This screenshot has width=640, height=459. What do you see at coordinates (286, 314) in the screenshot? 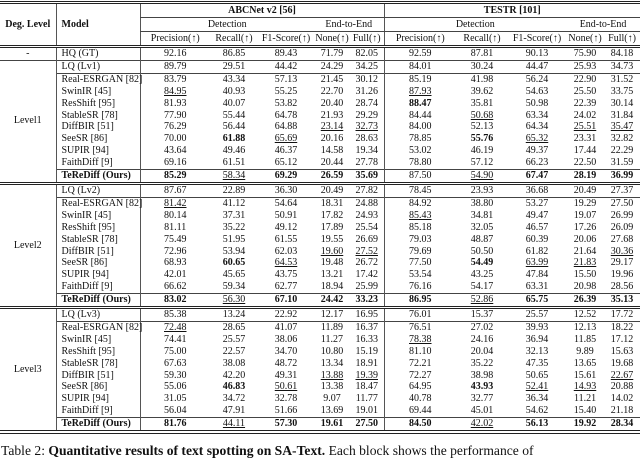
I see `value-cell: 22.92` at bounding box center [286, 314].